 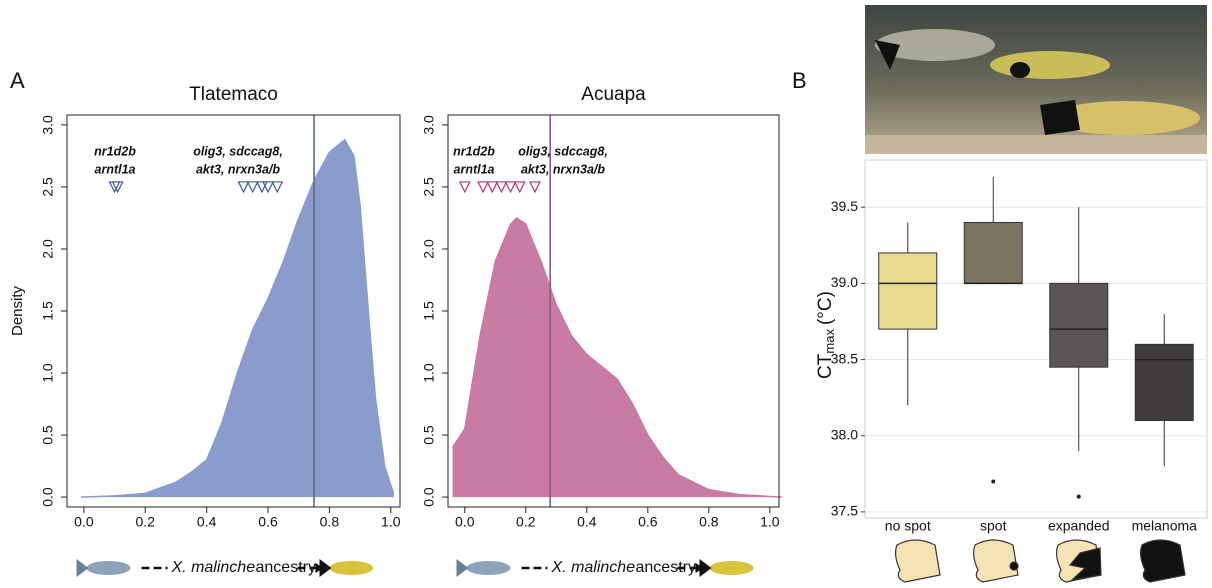 I want to click on fish-photo, so click(x=1036, y=79).